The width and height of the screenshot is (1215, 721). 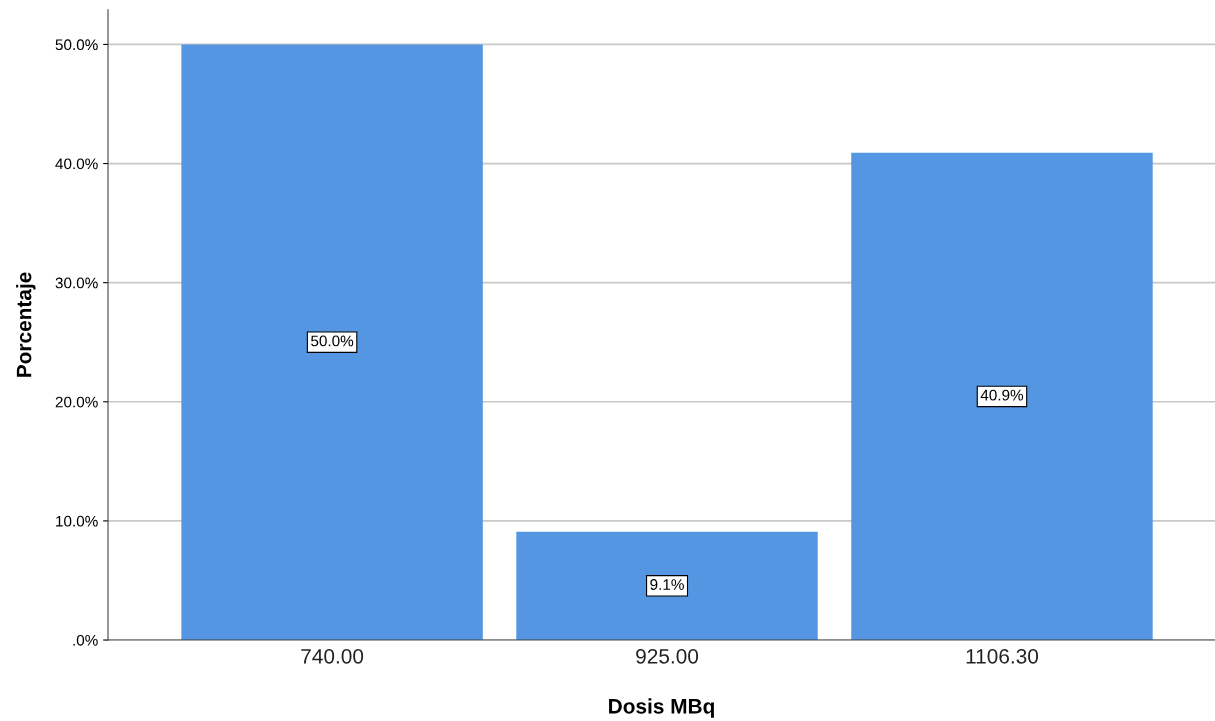 I want to click on data-label: 9.1%, so click(x=667, y=584).